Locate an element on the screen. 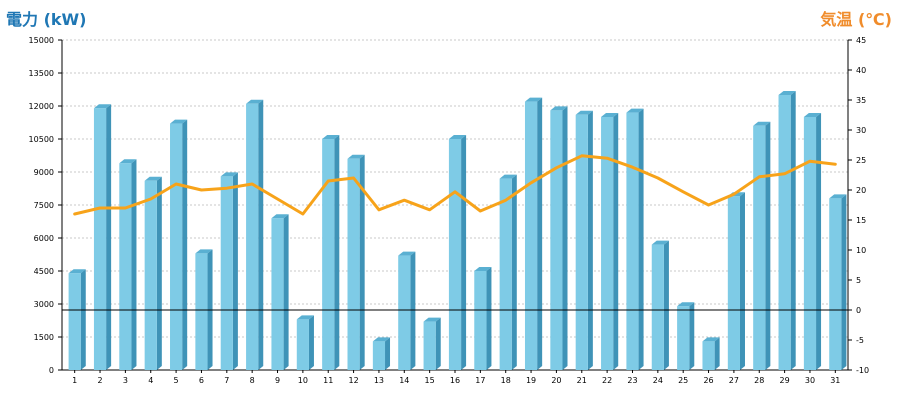  x-axis-tick-label: 26 is located at coordinates (708, 380).